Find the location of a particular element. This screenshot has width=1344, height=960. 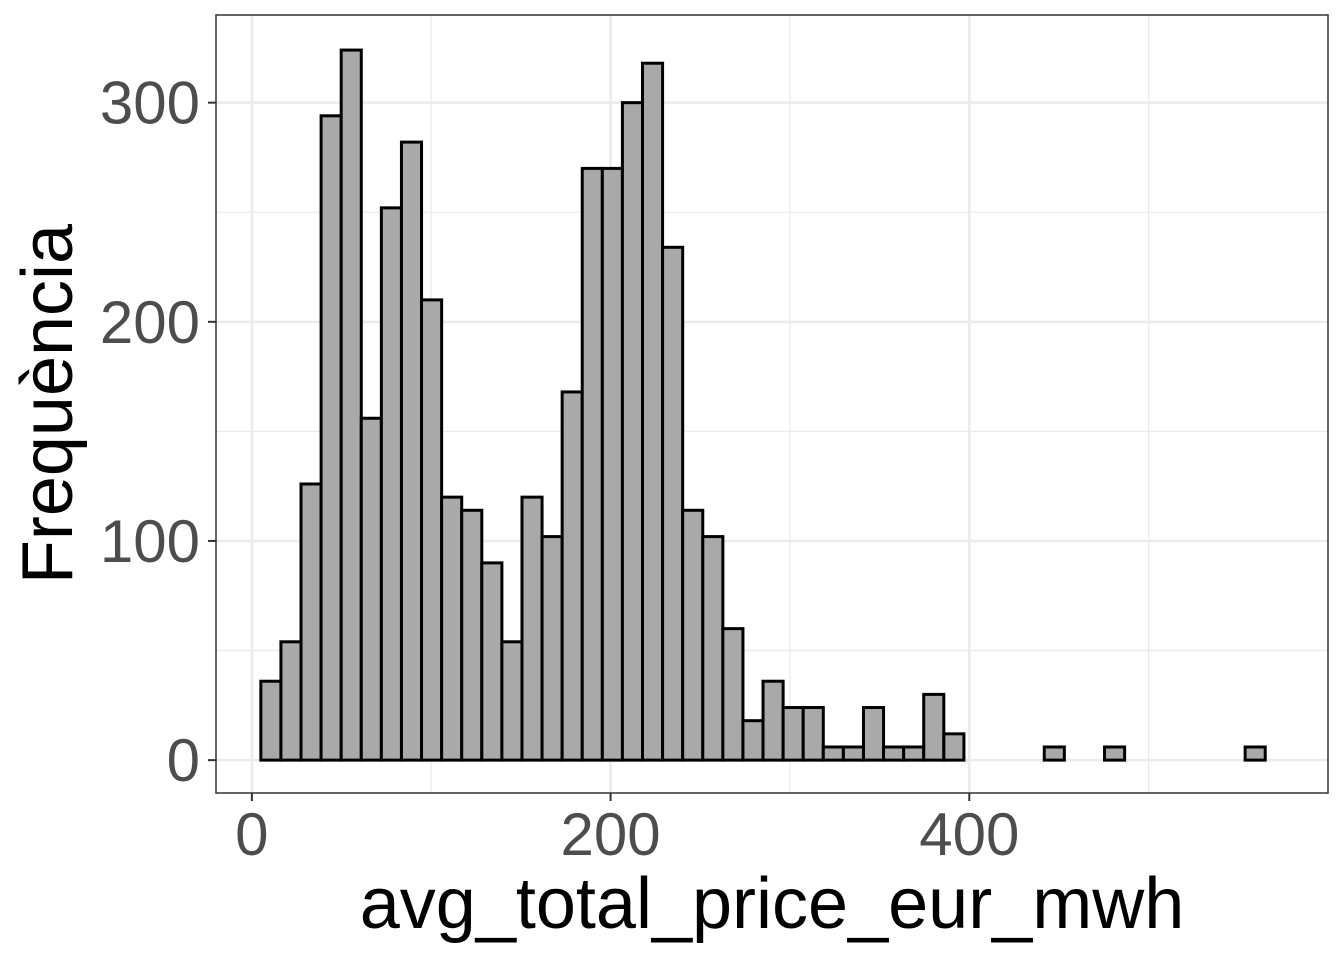

y-axis-title: Frequència is located at coordinates (48, 403).